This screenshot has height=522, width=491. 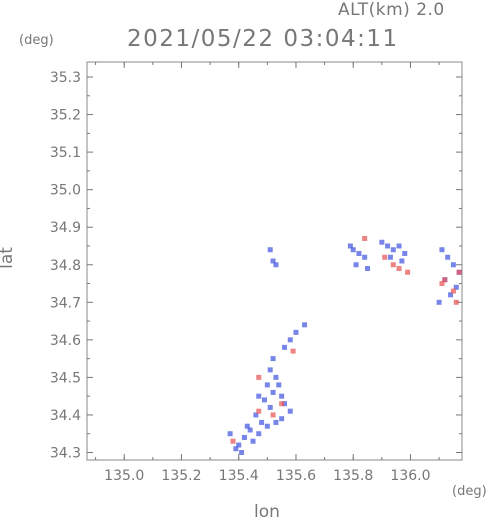 What do you see at coordinates (36, 40) in the screenshot?
I see `y-axis-unit: (deg)` at bounding box center [36, 40].